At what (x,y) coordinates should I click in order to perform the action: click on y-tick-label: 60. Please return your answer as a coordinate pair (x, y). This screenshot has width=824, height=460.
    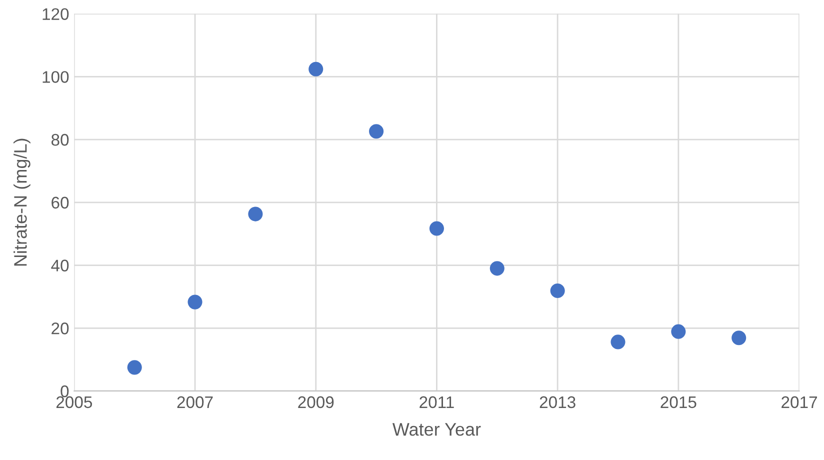
    Looking at the image, I should click on (60, 202).